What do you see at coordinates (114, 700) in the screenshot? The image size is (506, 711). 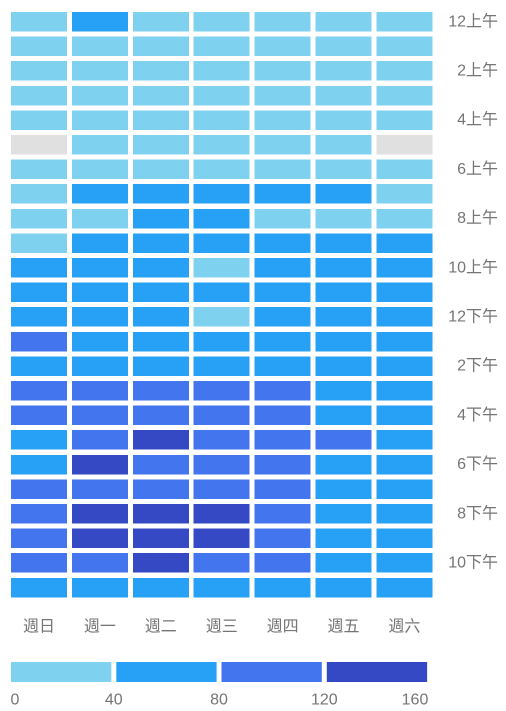 I see `legend-tick-label: 40` at bounding box center [114, 700].